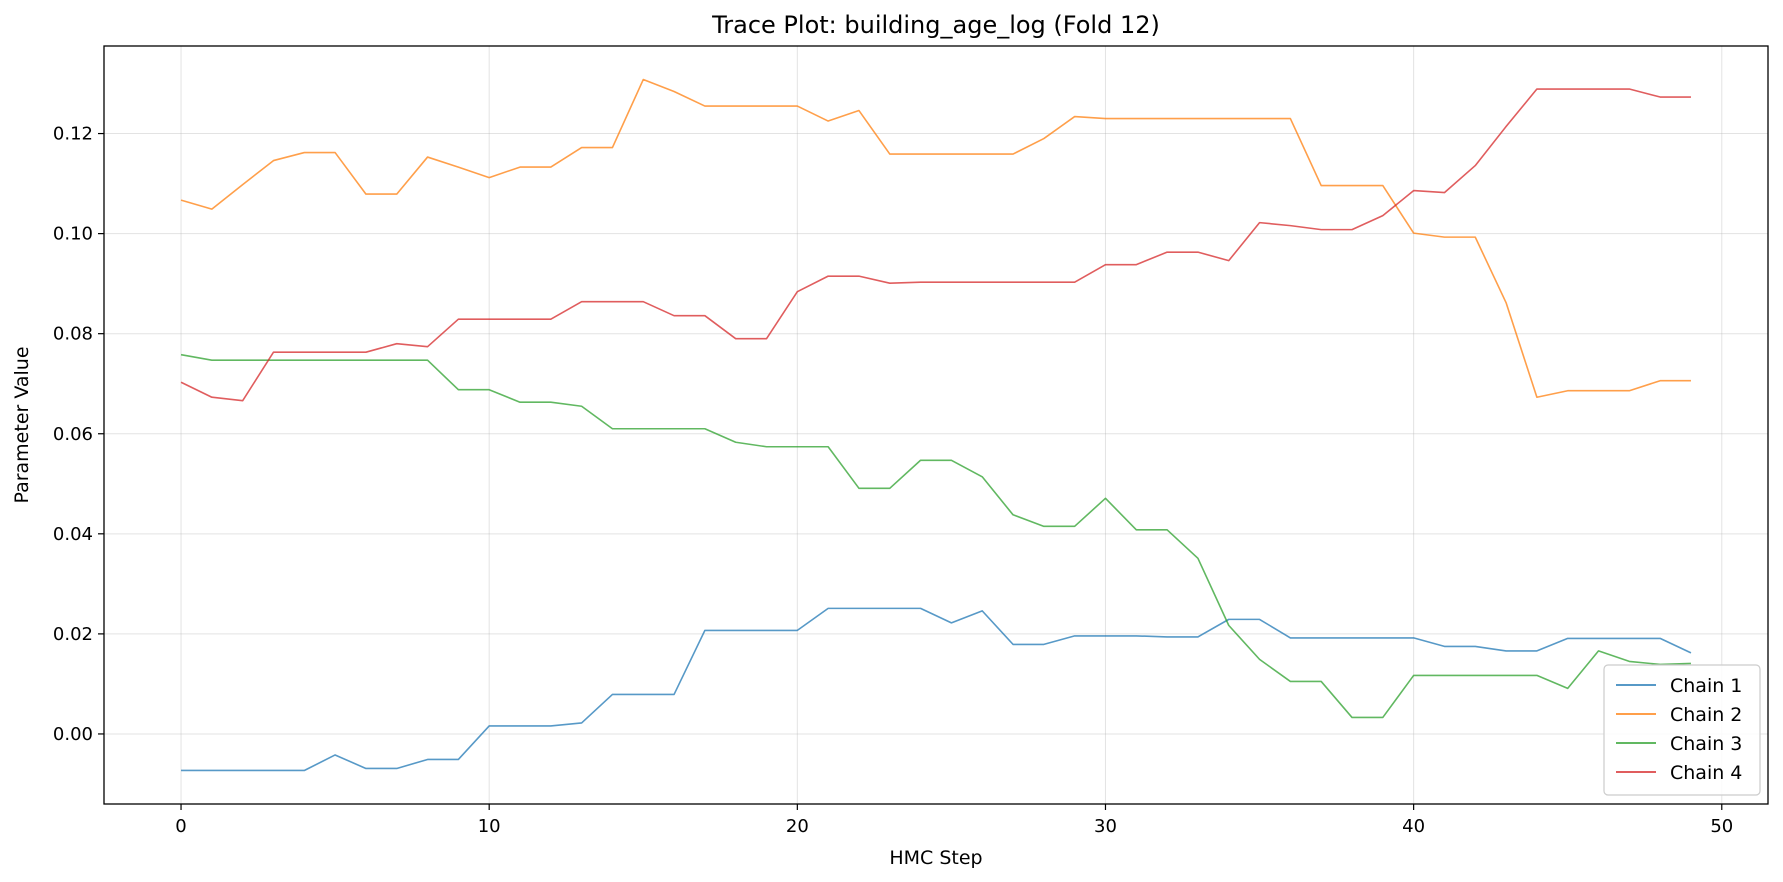 This screenshot has height=882, width=1783. Describe the element at coordinates (73, 134) in the screenshot. I see `y-tick-label: 0.12` at that location.